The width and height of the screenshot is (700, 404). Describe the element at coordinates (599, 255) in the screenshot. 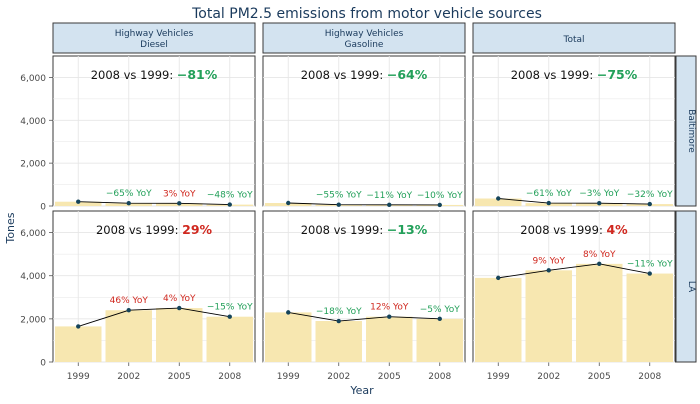

I see `yoy-label: 8% YoY` at that location.